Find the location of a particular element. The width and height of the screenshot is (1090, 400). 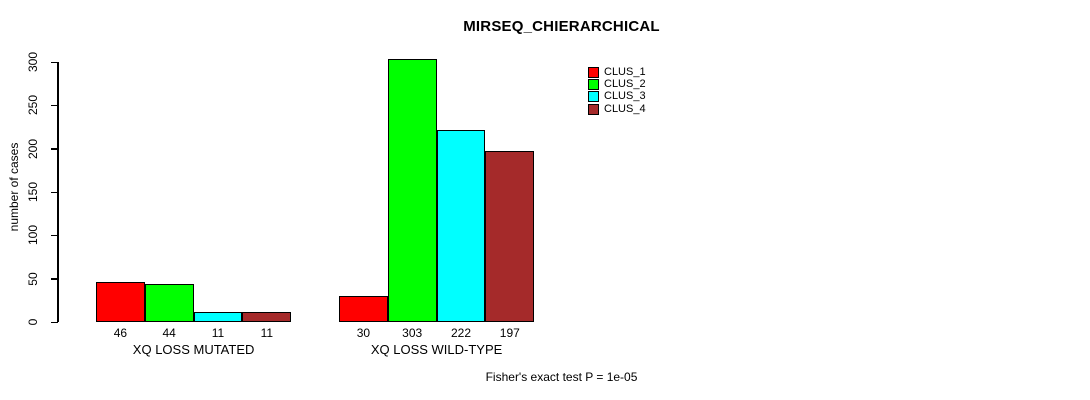

category-label: XQ LOSS MUTATED is located at coordinates (193, 349).